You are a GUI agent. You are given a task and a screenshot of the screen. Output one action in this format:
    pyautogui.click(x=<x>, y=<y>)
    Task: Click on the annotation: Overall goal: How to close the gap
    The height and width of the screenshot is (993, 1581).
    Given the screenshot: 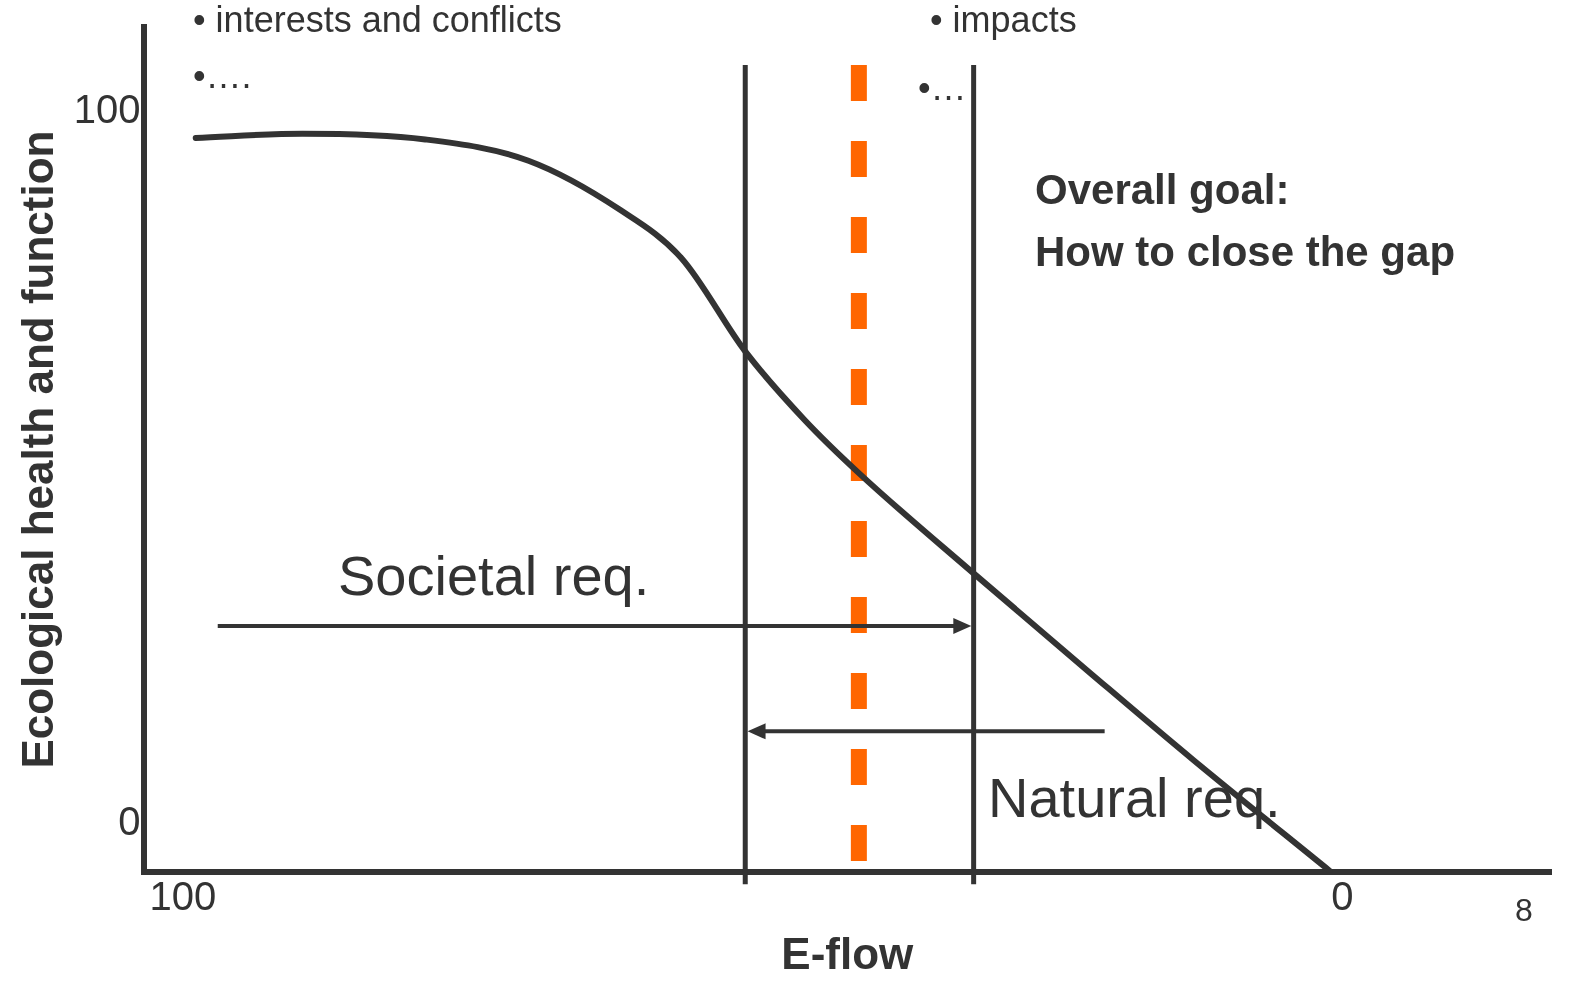 What is the action you would take?
    pyautogui.click(x=1245, y=220)
    